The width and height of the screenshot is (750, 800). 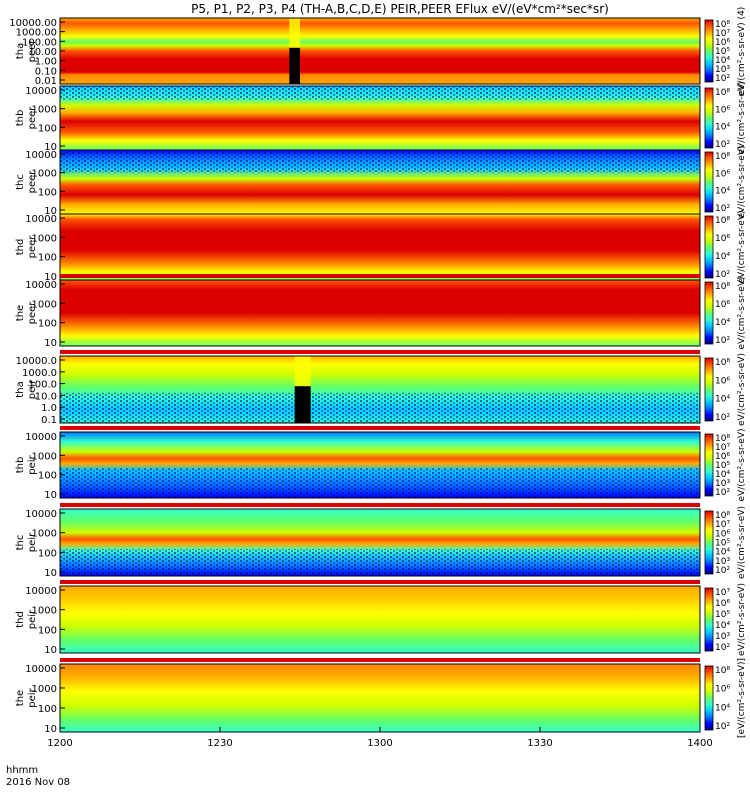 What do you see at coordinates (722, 323) in the screenshot?
I see `panel-the-peer-colorbar-tick: 10⁴` at bounding box center [722, 323].